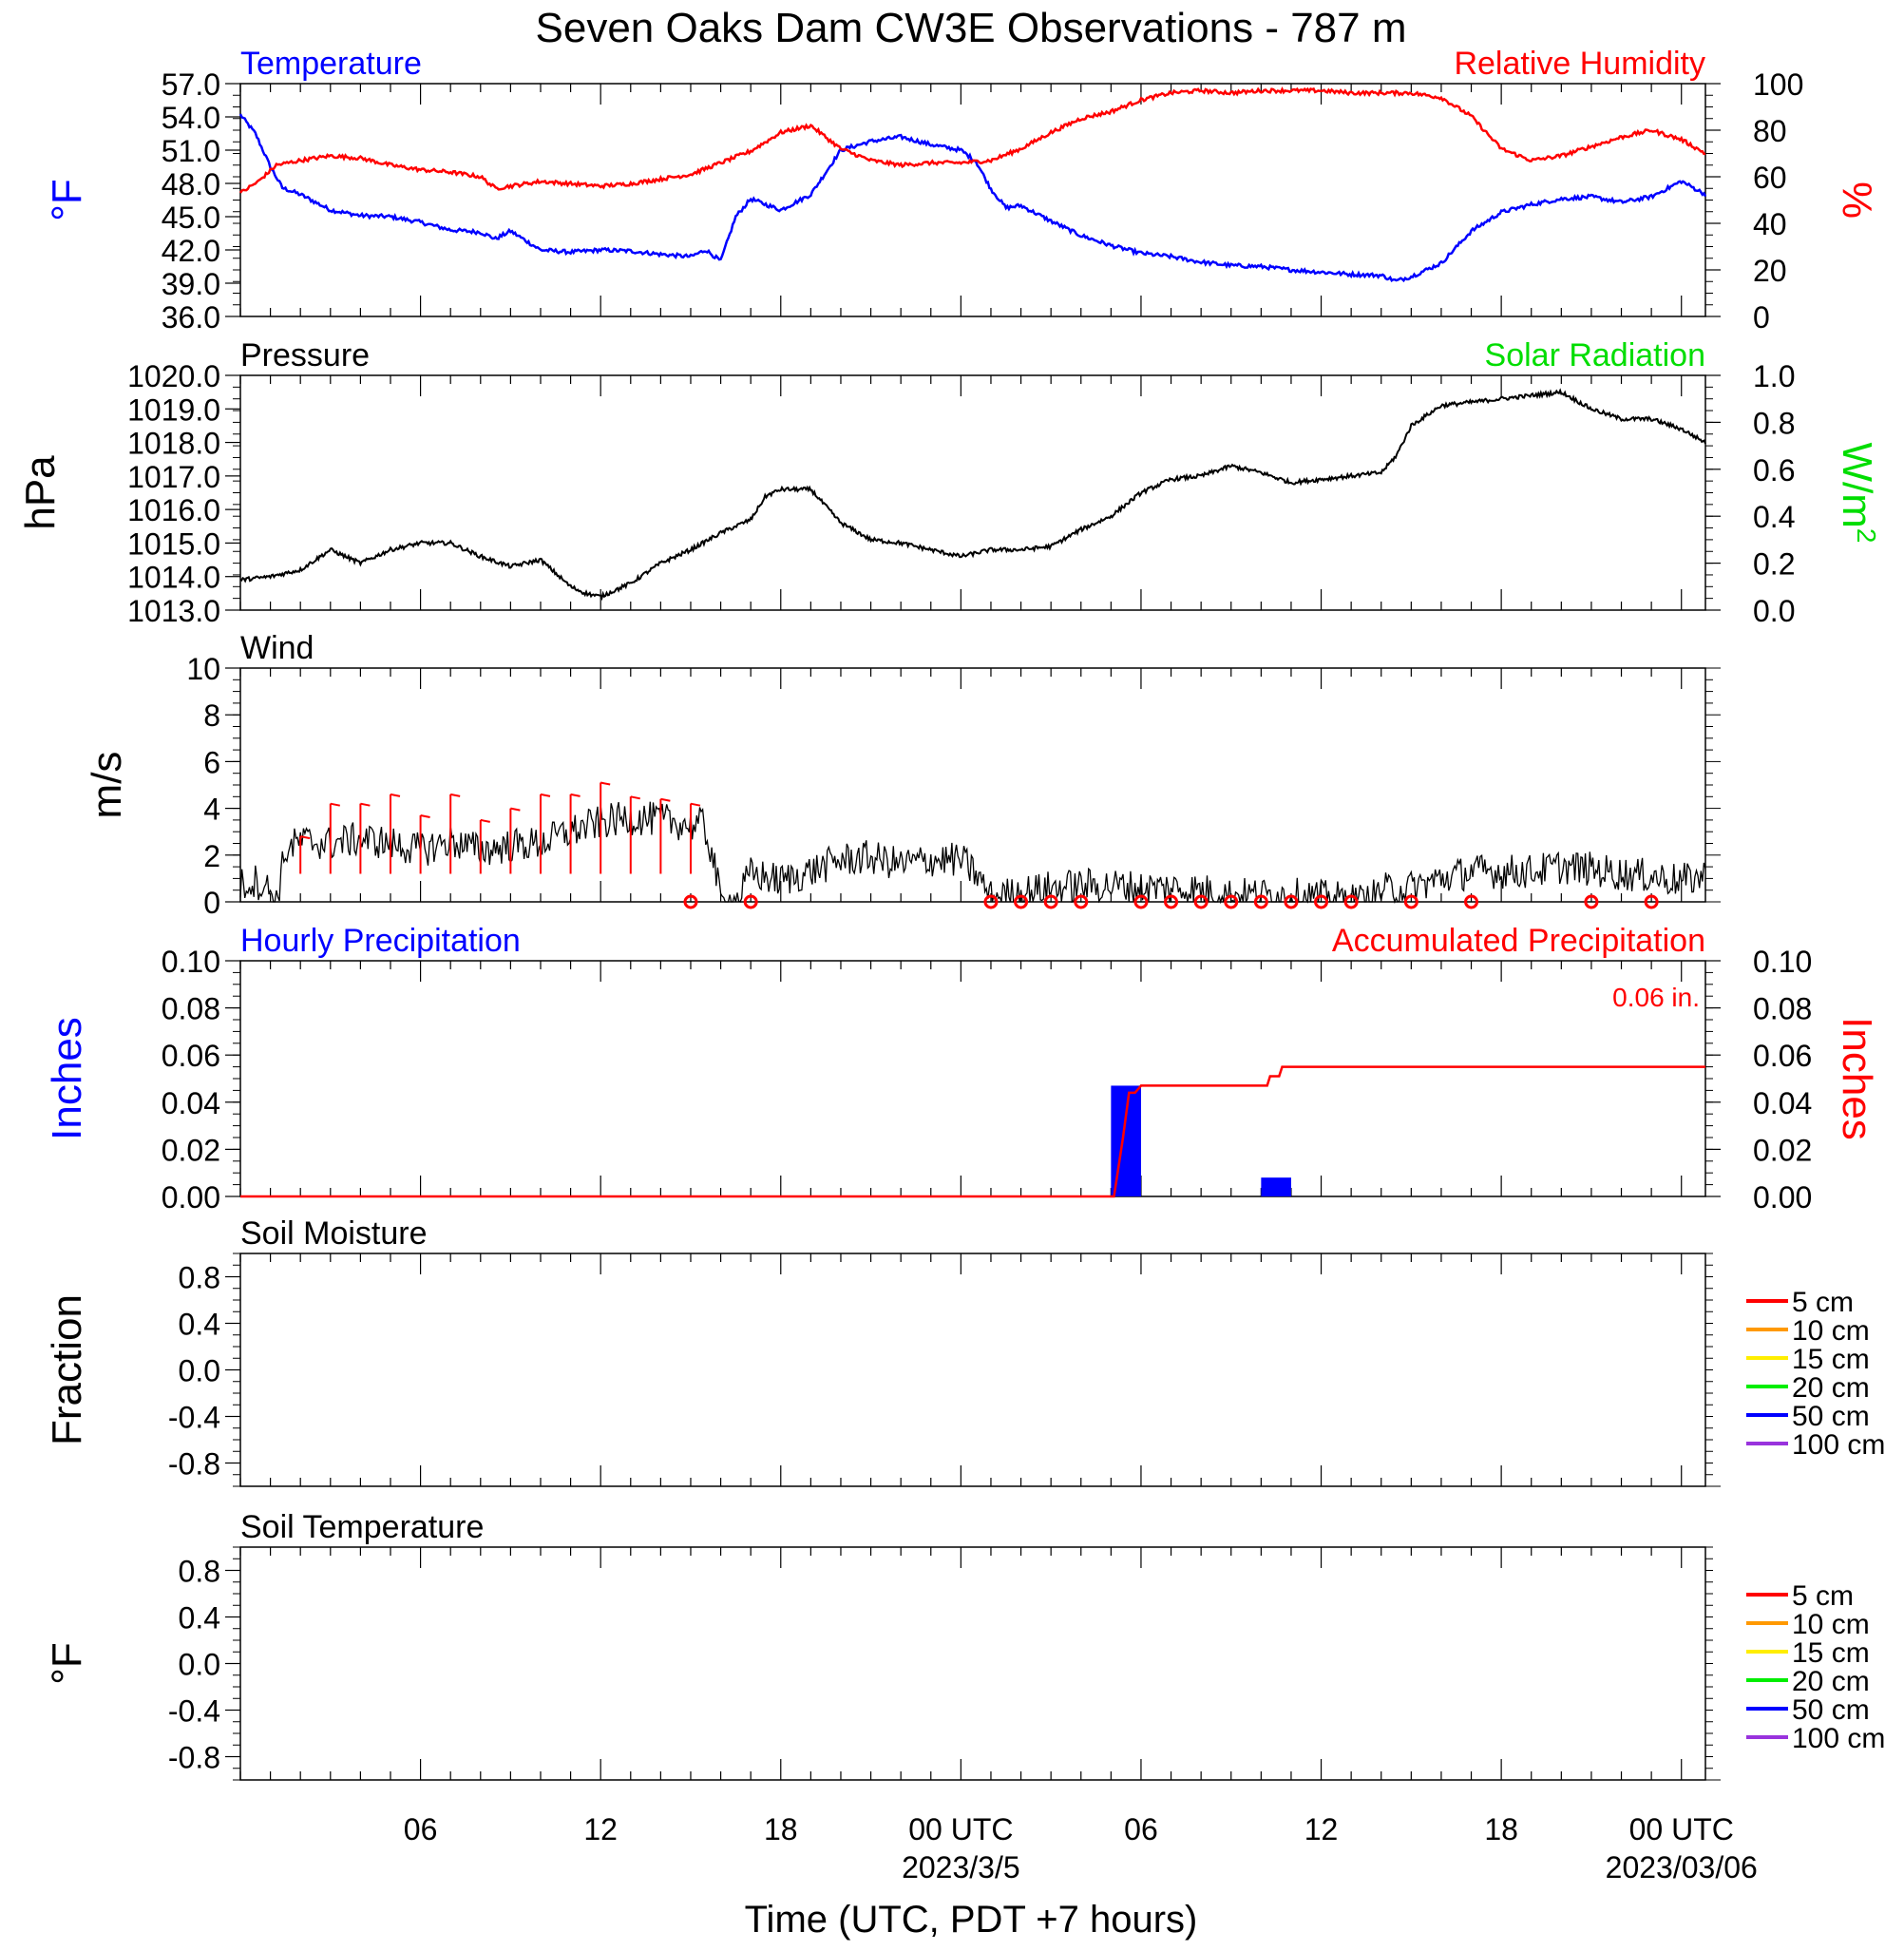 The image size is (1904, 1951). I want to click on y-tick-label-left: 0, so click(211, 903).